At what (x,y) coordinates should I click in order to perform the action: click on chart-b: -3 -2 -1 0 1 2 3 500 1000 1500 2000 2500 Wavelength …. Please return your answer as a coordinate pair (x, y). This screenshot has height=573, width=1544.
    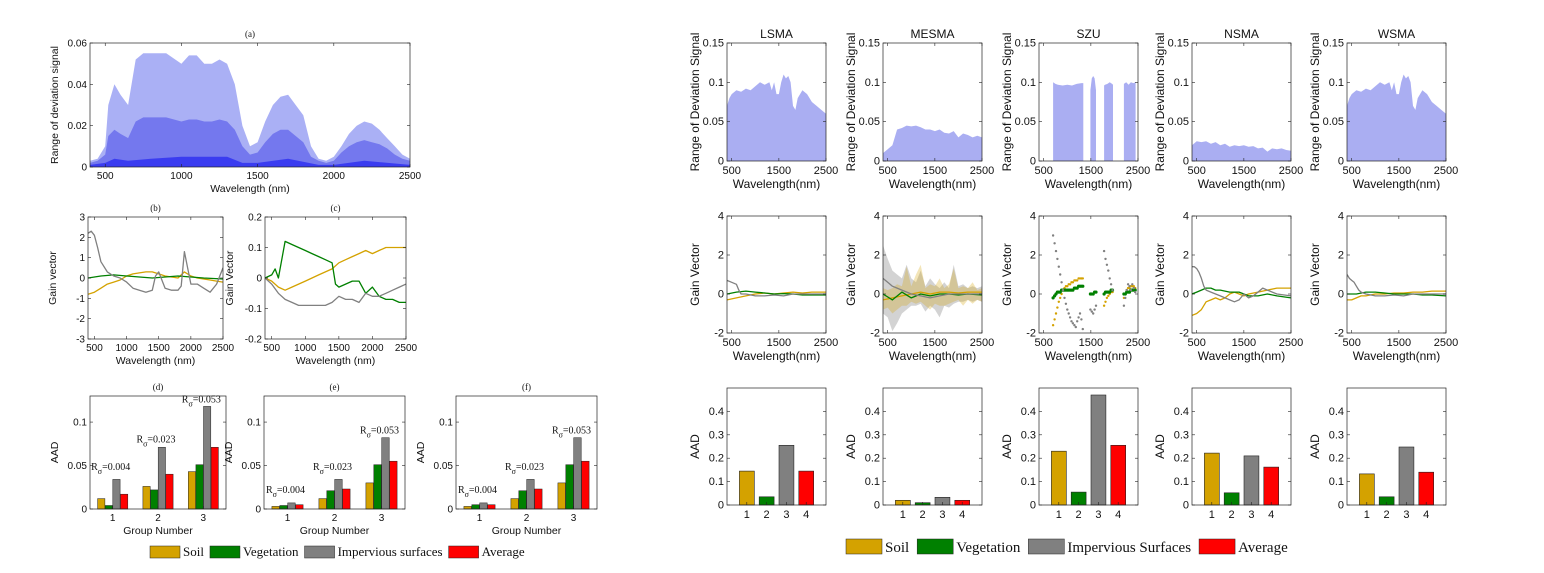
    Looking at the image, I should click on (141, 285).